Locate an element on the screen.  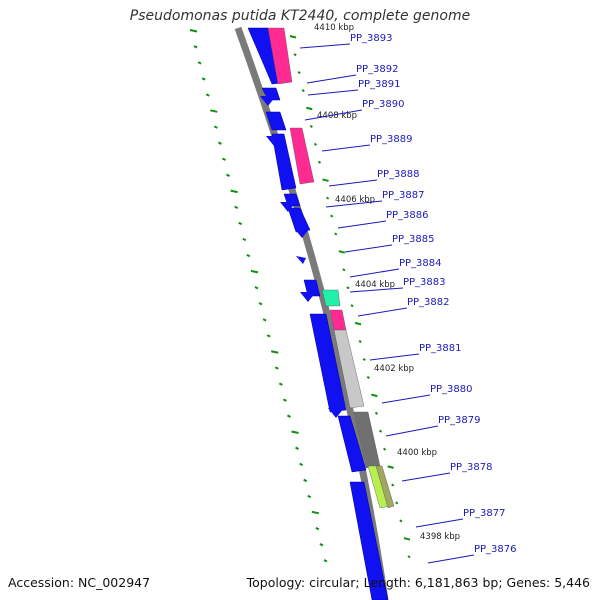
gene-label-pp_3884: PP_3884 is located at coordinates (420, 263).